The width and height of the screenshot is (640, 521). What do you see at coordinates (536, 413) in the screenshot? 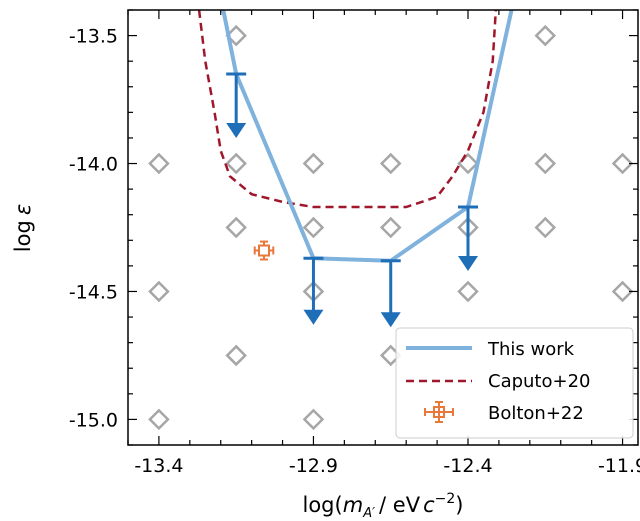
I see `legend-label-bolton: Bolton+22` at bounding box center [536, 413].